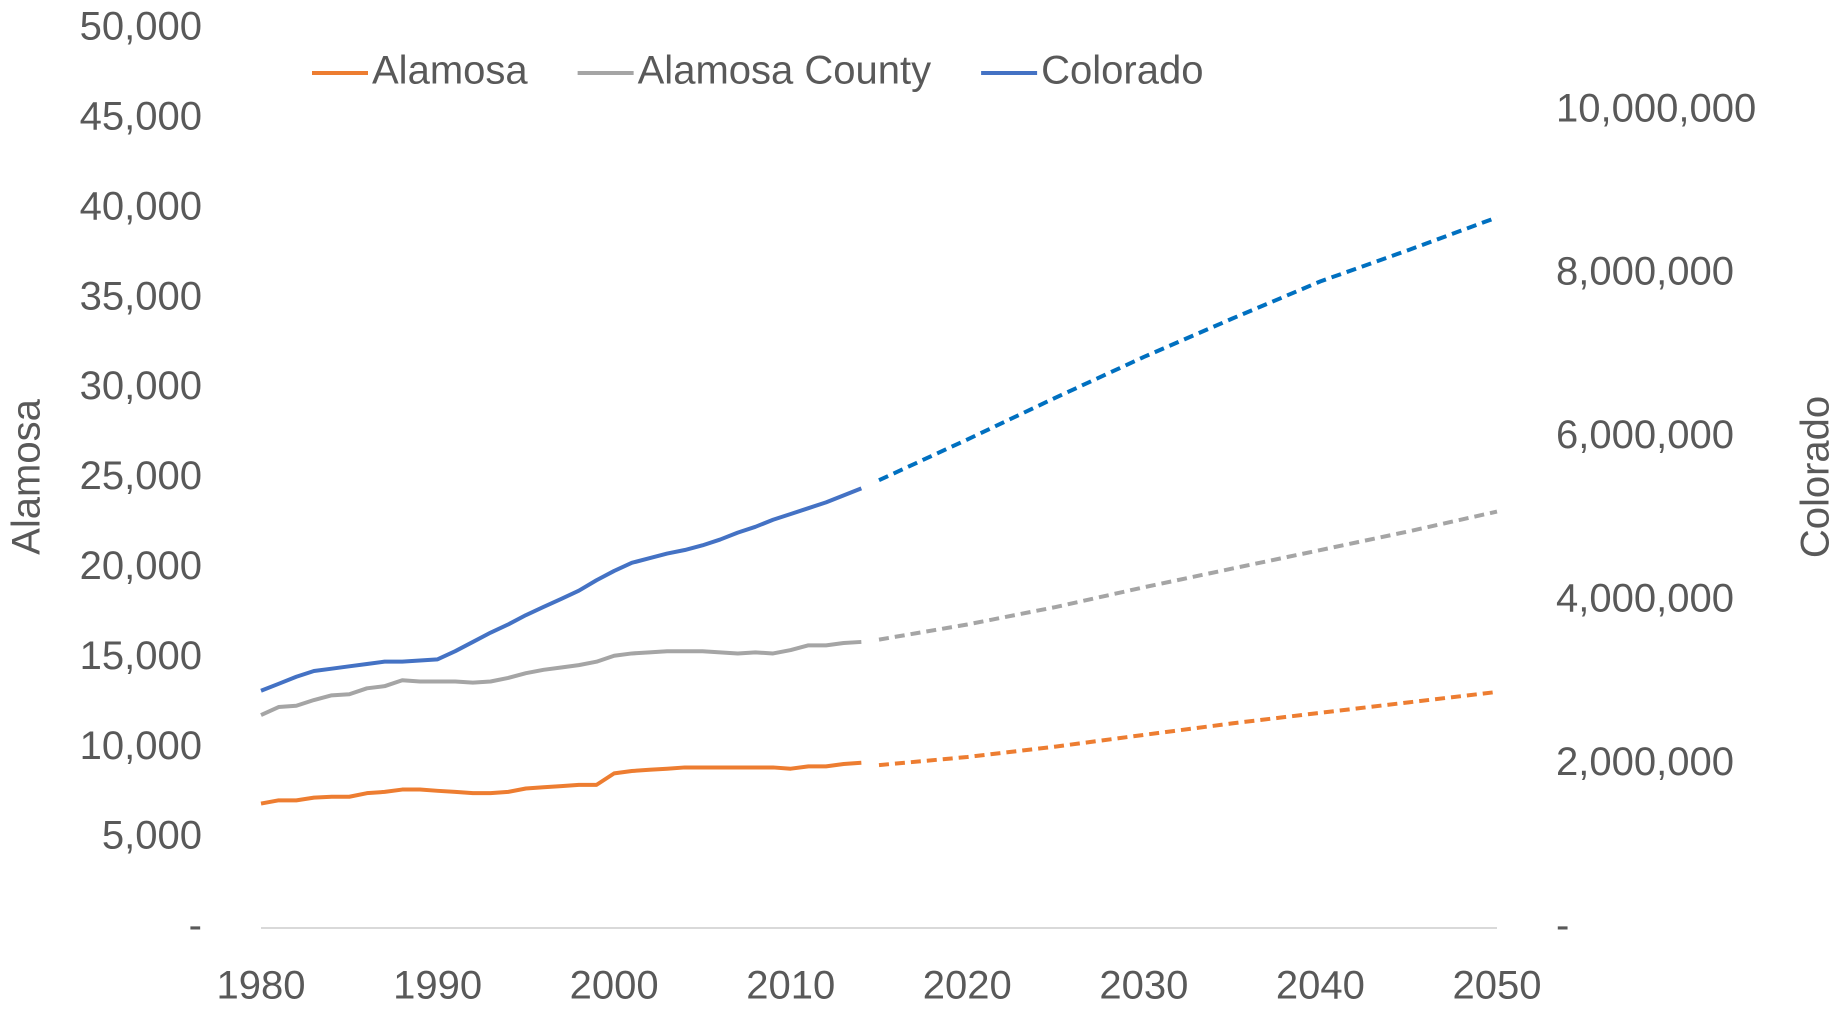 The height and width of the screenshot is (1023, 1845). What do you see at coordinates (784, 71) in the screenshot?
I see `legend-label: Alamosa County` at bounding box center [784, 71].